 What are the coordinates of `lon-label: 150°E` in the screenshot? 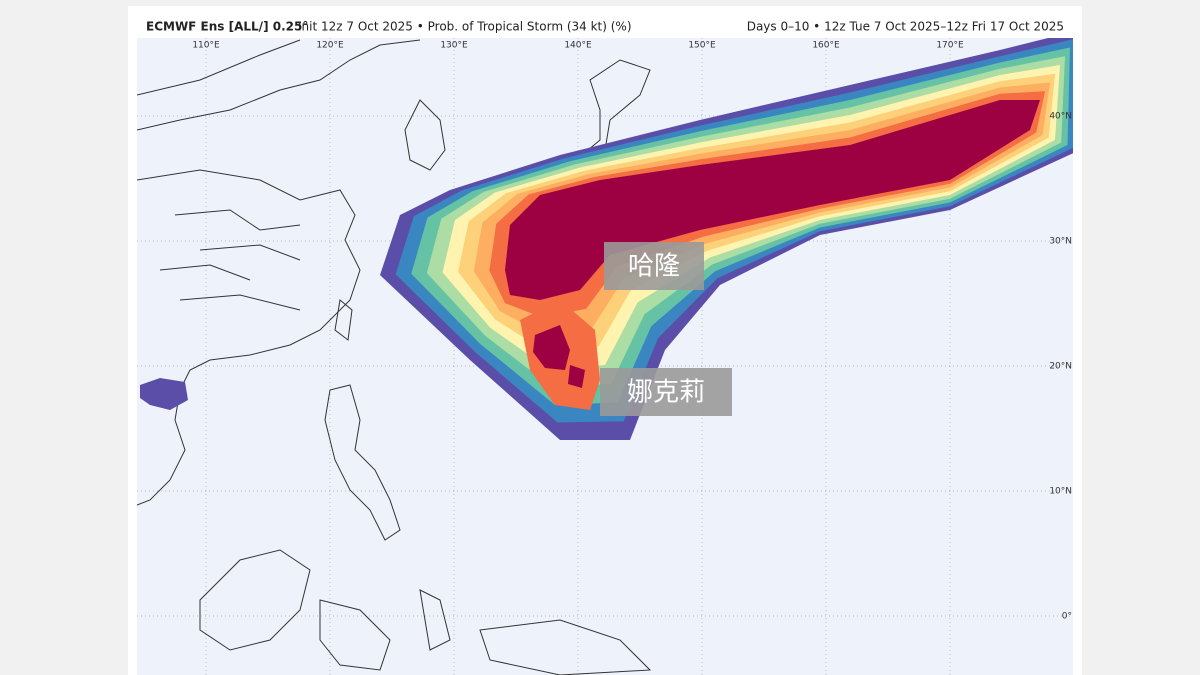 It's located at (702, 46).